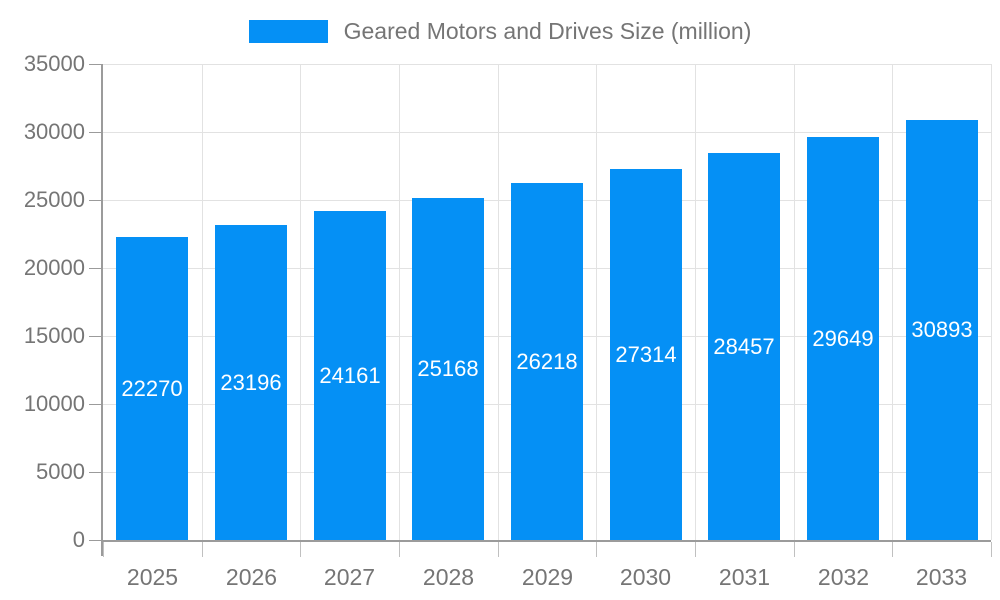 This screenshot has height=600, width=1000. I want to click on bar-value-label: 29649, so click(843, 338).